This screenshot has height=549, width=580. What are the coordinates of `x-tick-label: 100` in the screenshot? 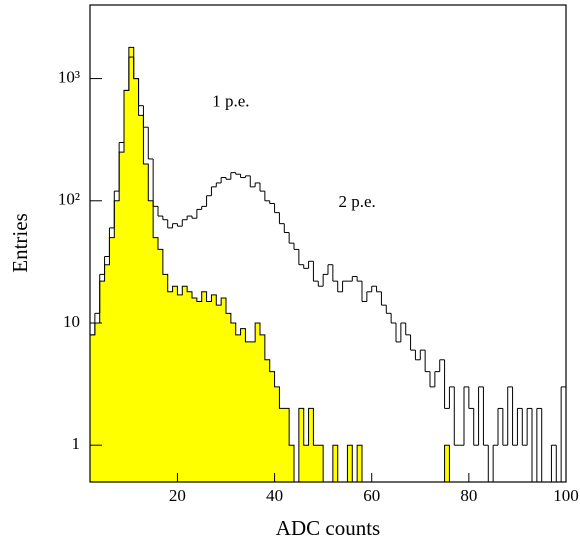 It's located at (566, 495).